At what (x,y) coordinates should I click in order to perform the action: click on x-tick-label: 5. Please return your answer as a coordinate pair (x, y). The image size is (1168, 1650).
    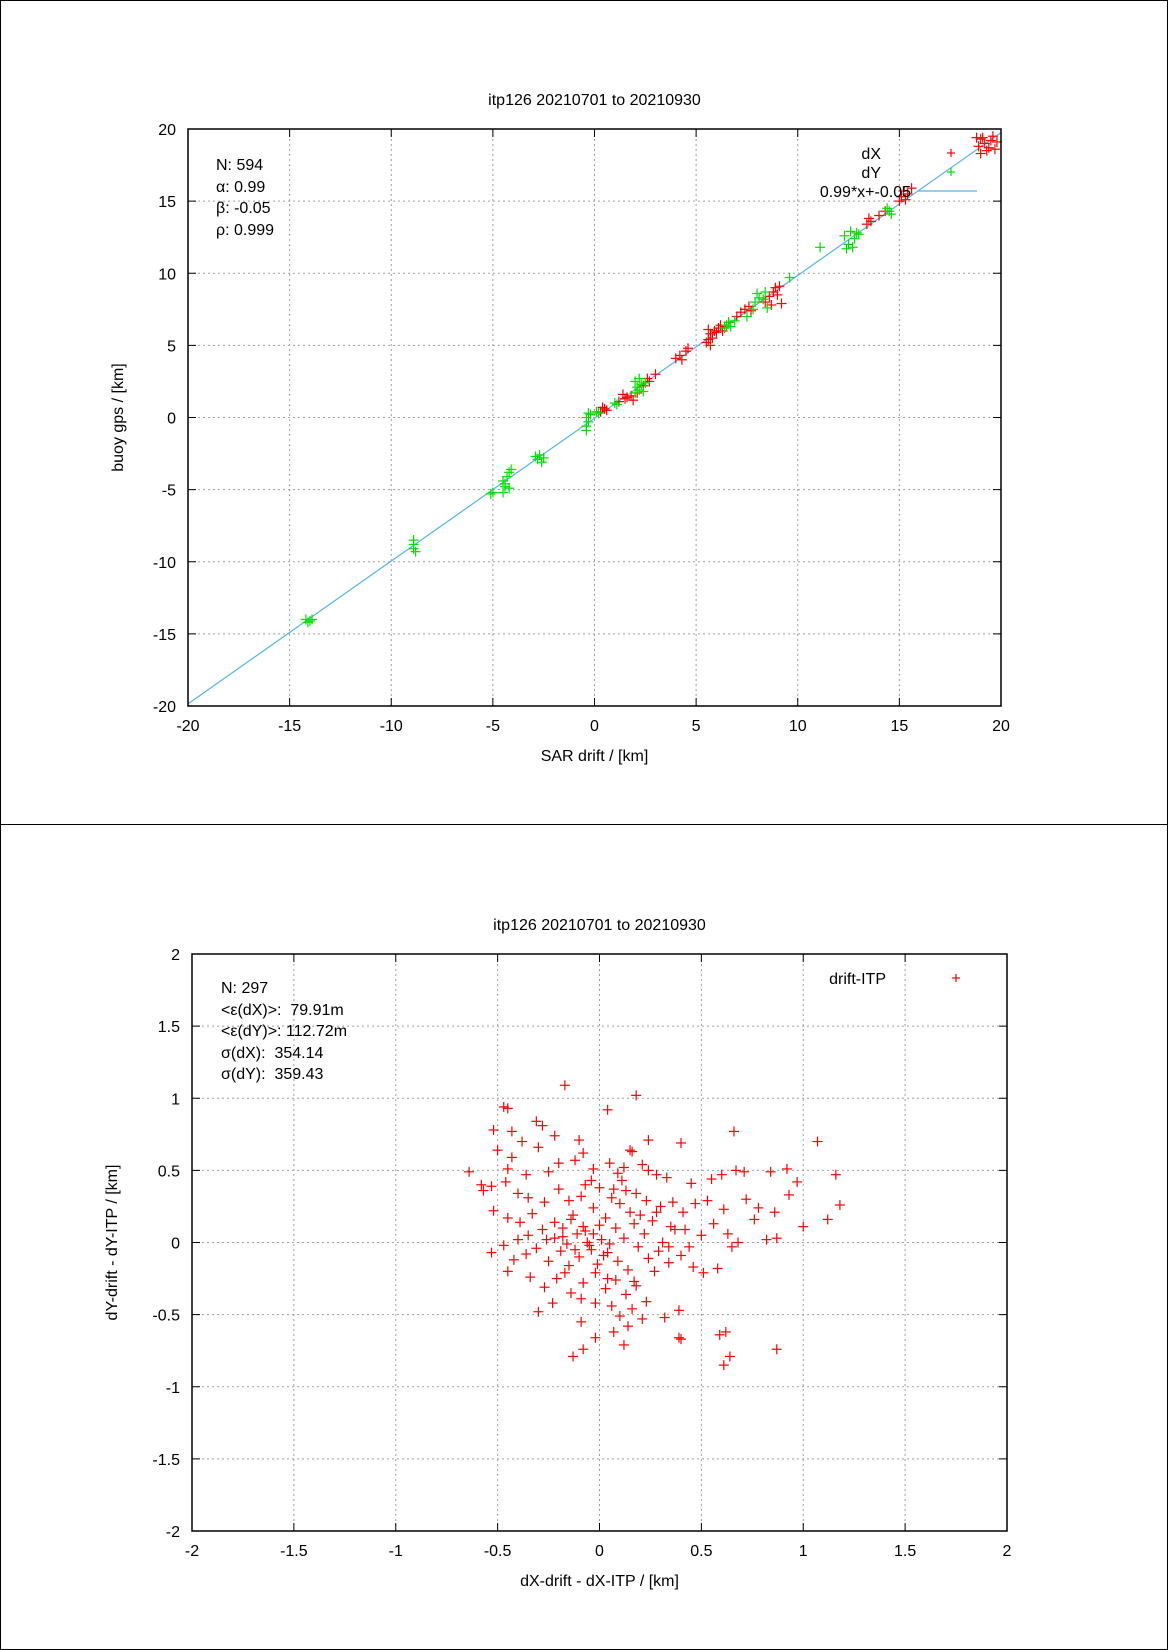
    Looking at the image, I should click on (696, 726).